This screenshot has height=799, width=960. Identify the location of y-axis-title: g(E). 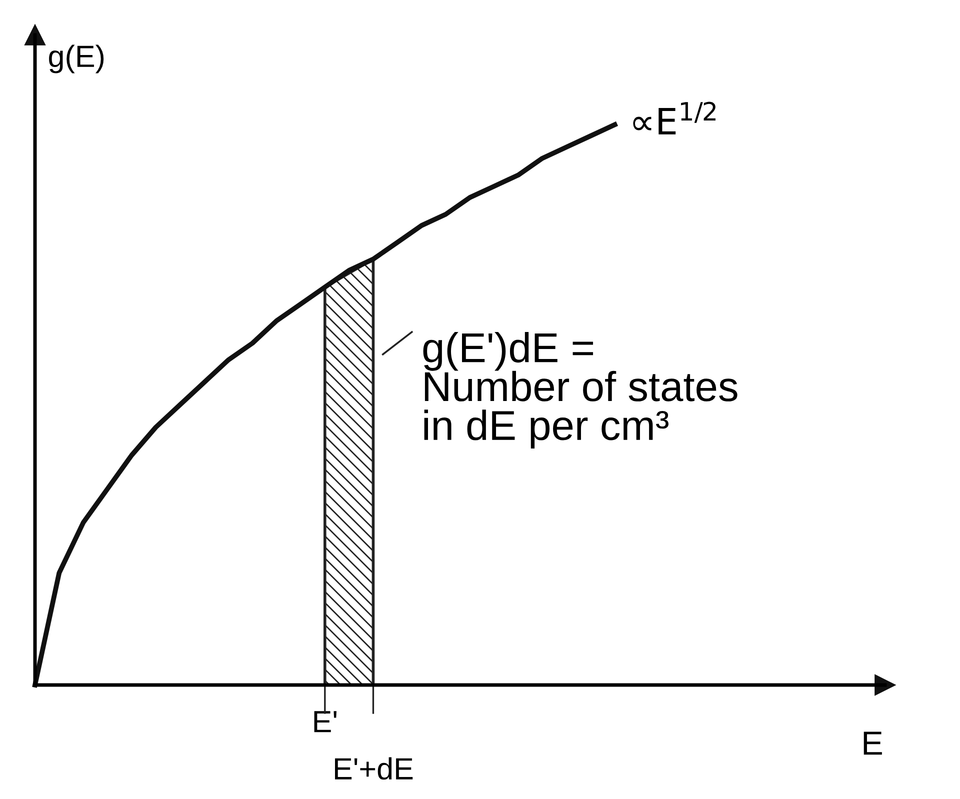
(76, 59).